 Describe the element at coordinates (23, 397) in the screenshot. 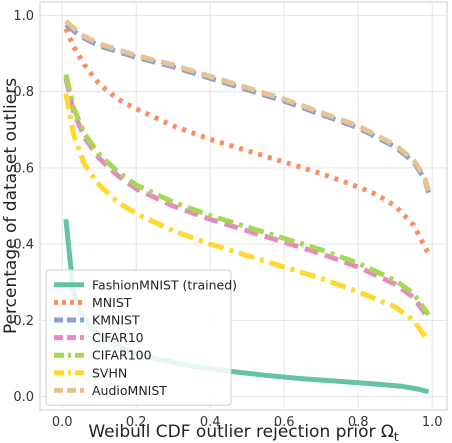

I see `y-tick-label: 0.0` at that location.